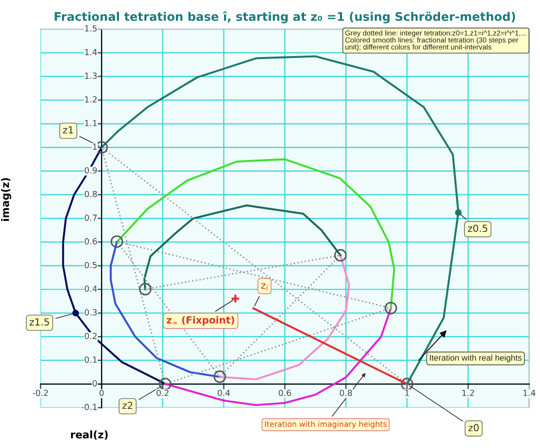 The image size is (540, 448). I want to click on annotation: z$_{i}$, so click(264, 286).